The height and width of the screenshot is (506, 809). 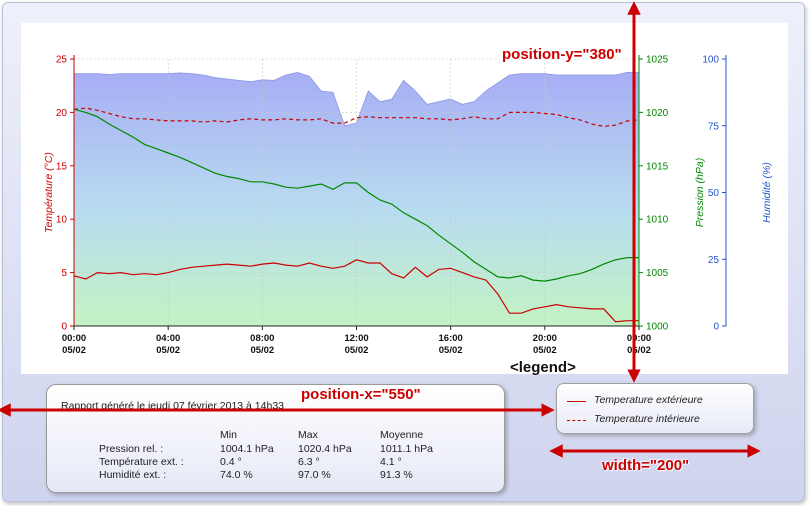 What do you see at coordinates (62, 113) in the screenshot?
I see `y-tick-label-temperature: 20` at bounding box center [62, 113].